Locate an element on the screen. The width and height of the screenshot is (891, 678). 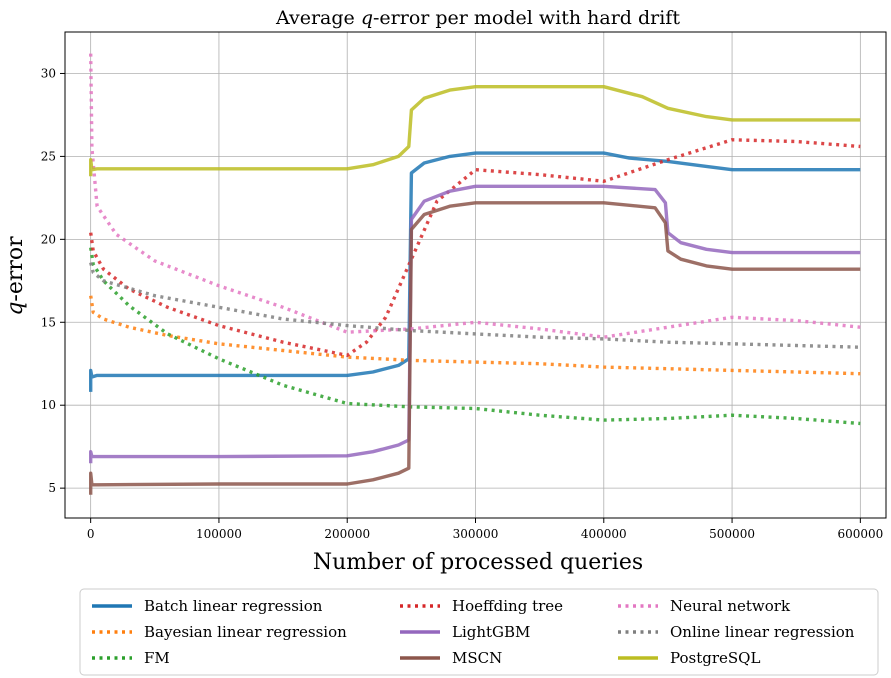
title-suffix: -error per model with hard drift is located at coordinates (526, 18).